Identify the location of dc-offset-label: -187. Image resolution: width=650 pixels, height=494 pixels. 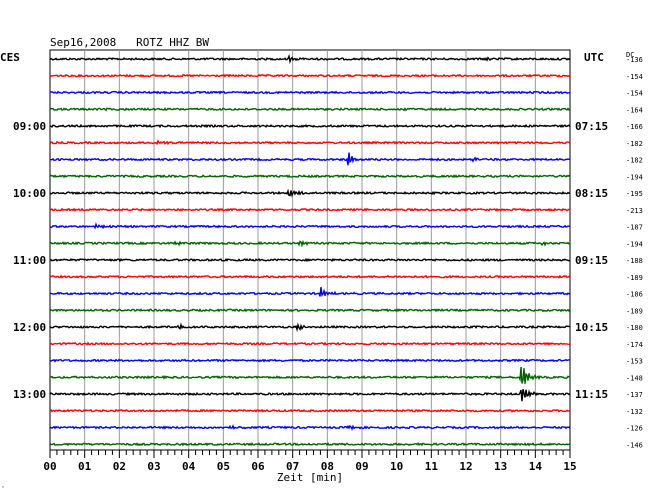
(634, 228).